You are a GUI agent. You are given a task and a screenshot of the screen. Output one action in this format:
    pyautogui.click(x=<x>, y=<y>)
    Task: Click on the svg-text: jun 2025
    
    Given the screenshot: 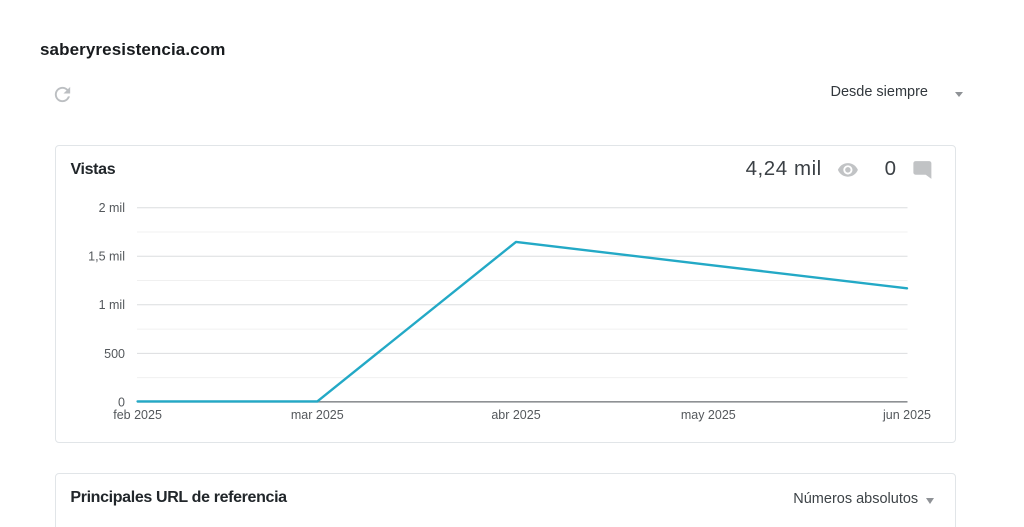 What is the action you would take?
    pyautogui.click(x=906, y=415)
    